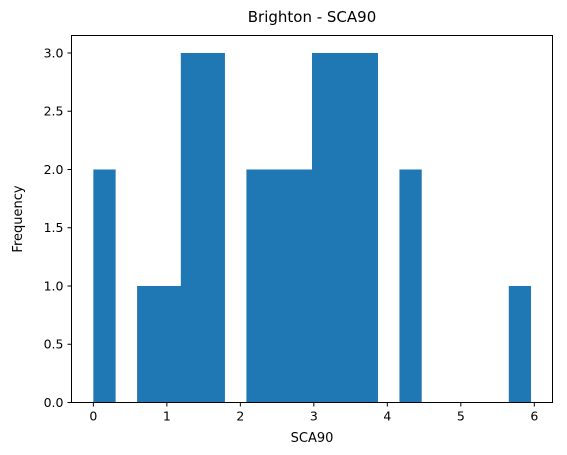 This screenshot has width=567, height=455. I want to click on x-tick-label: 3, so click(314, 416).